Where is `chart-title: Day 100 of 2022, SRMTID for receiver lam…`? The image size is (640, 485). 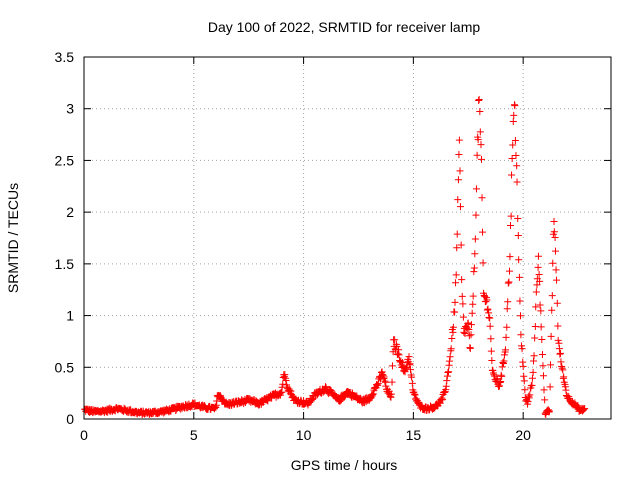
chart-title: Day 100 of 2022, SRMTID for receiver lam… is located at coordinates (344, 27).